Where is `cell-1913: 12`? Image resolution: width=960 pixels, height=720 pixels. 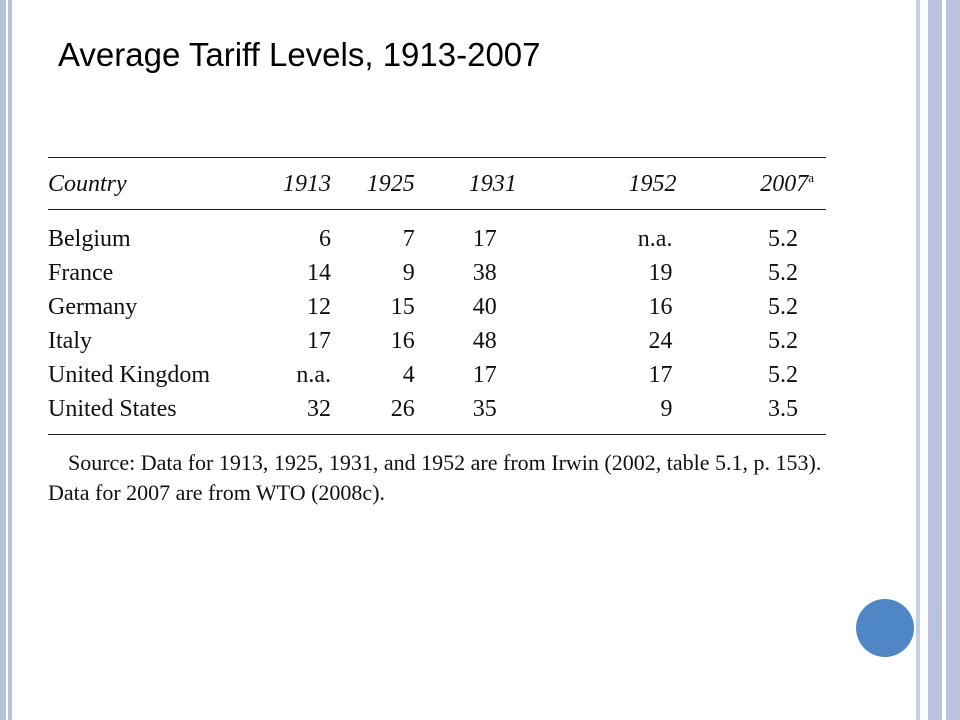
cell-1913: 12 is located at coordinates (319, 307).